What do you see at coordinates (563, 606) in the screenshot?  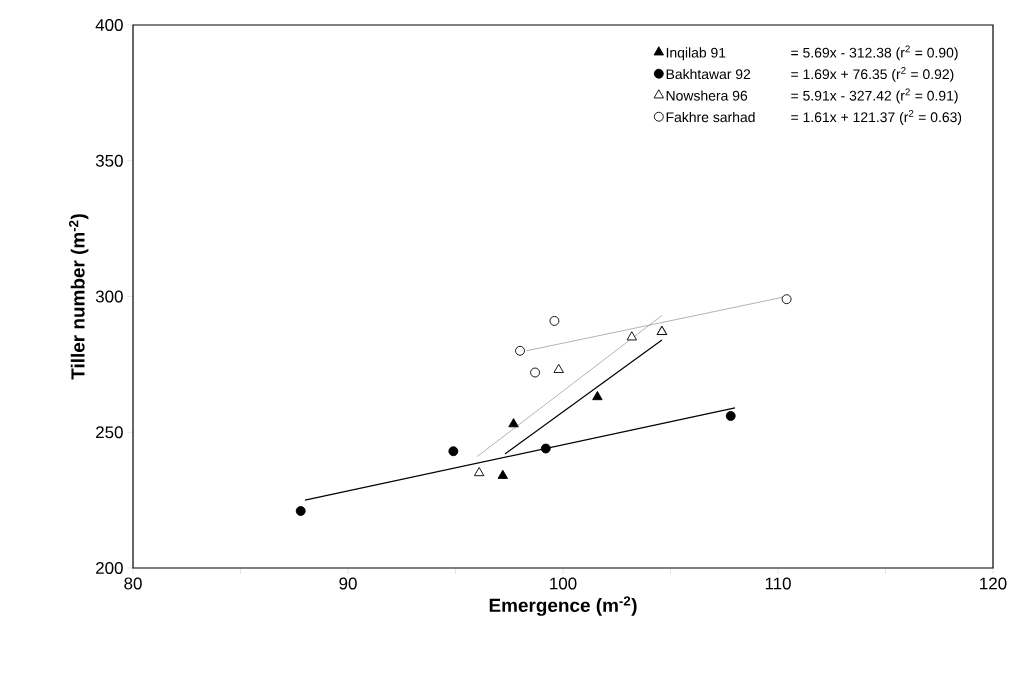 I see `x-axis-title: Emergence (m$^{-2}$)` at bounding box center [563, 606].